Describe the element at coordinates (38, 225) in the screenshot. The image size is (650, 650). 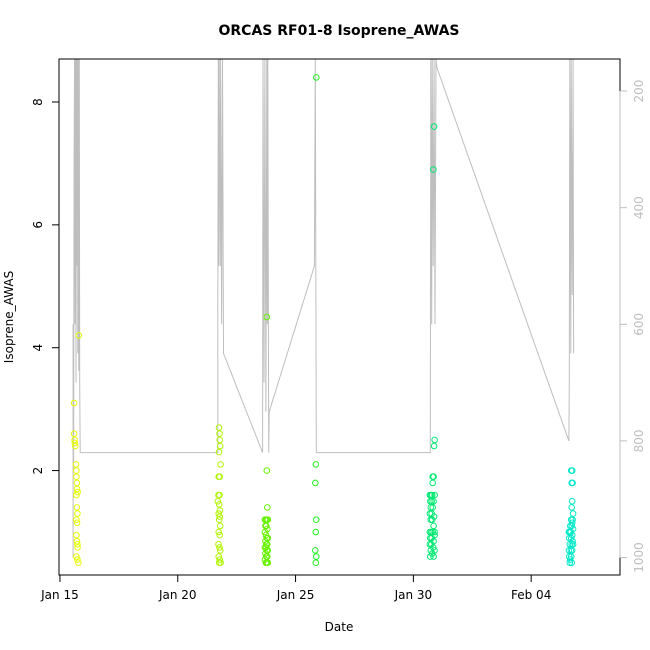
I see `y-tick-label: 6` at that location.